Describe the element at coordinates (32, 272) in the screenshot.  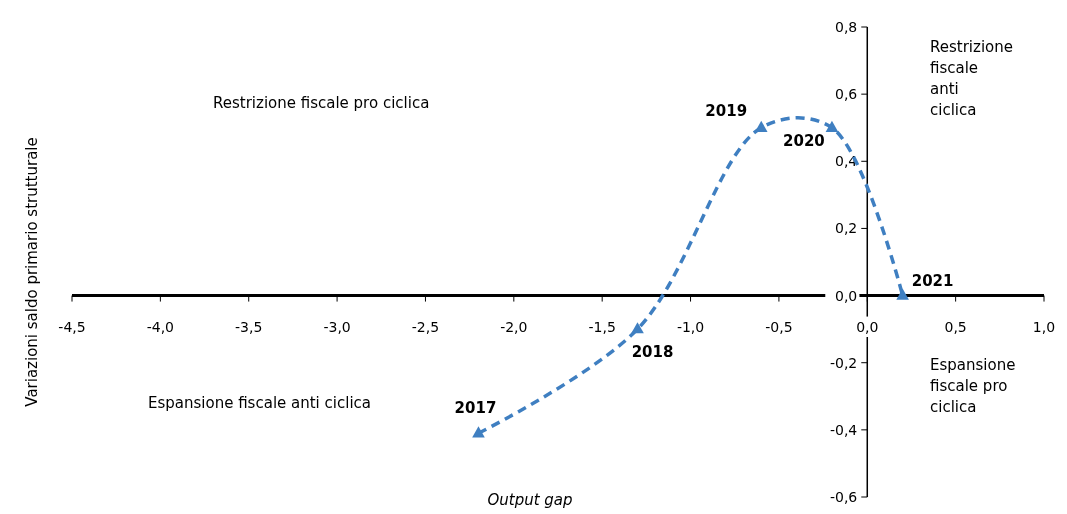
I see `y-axis-title: Variazioni saldo primario strutturale` at that location.